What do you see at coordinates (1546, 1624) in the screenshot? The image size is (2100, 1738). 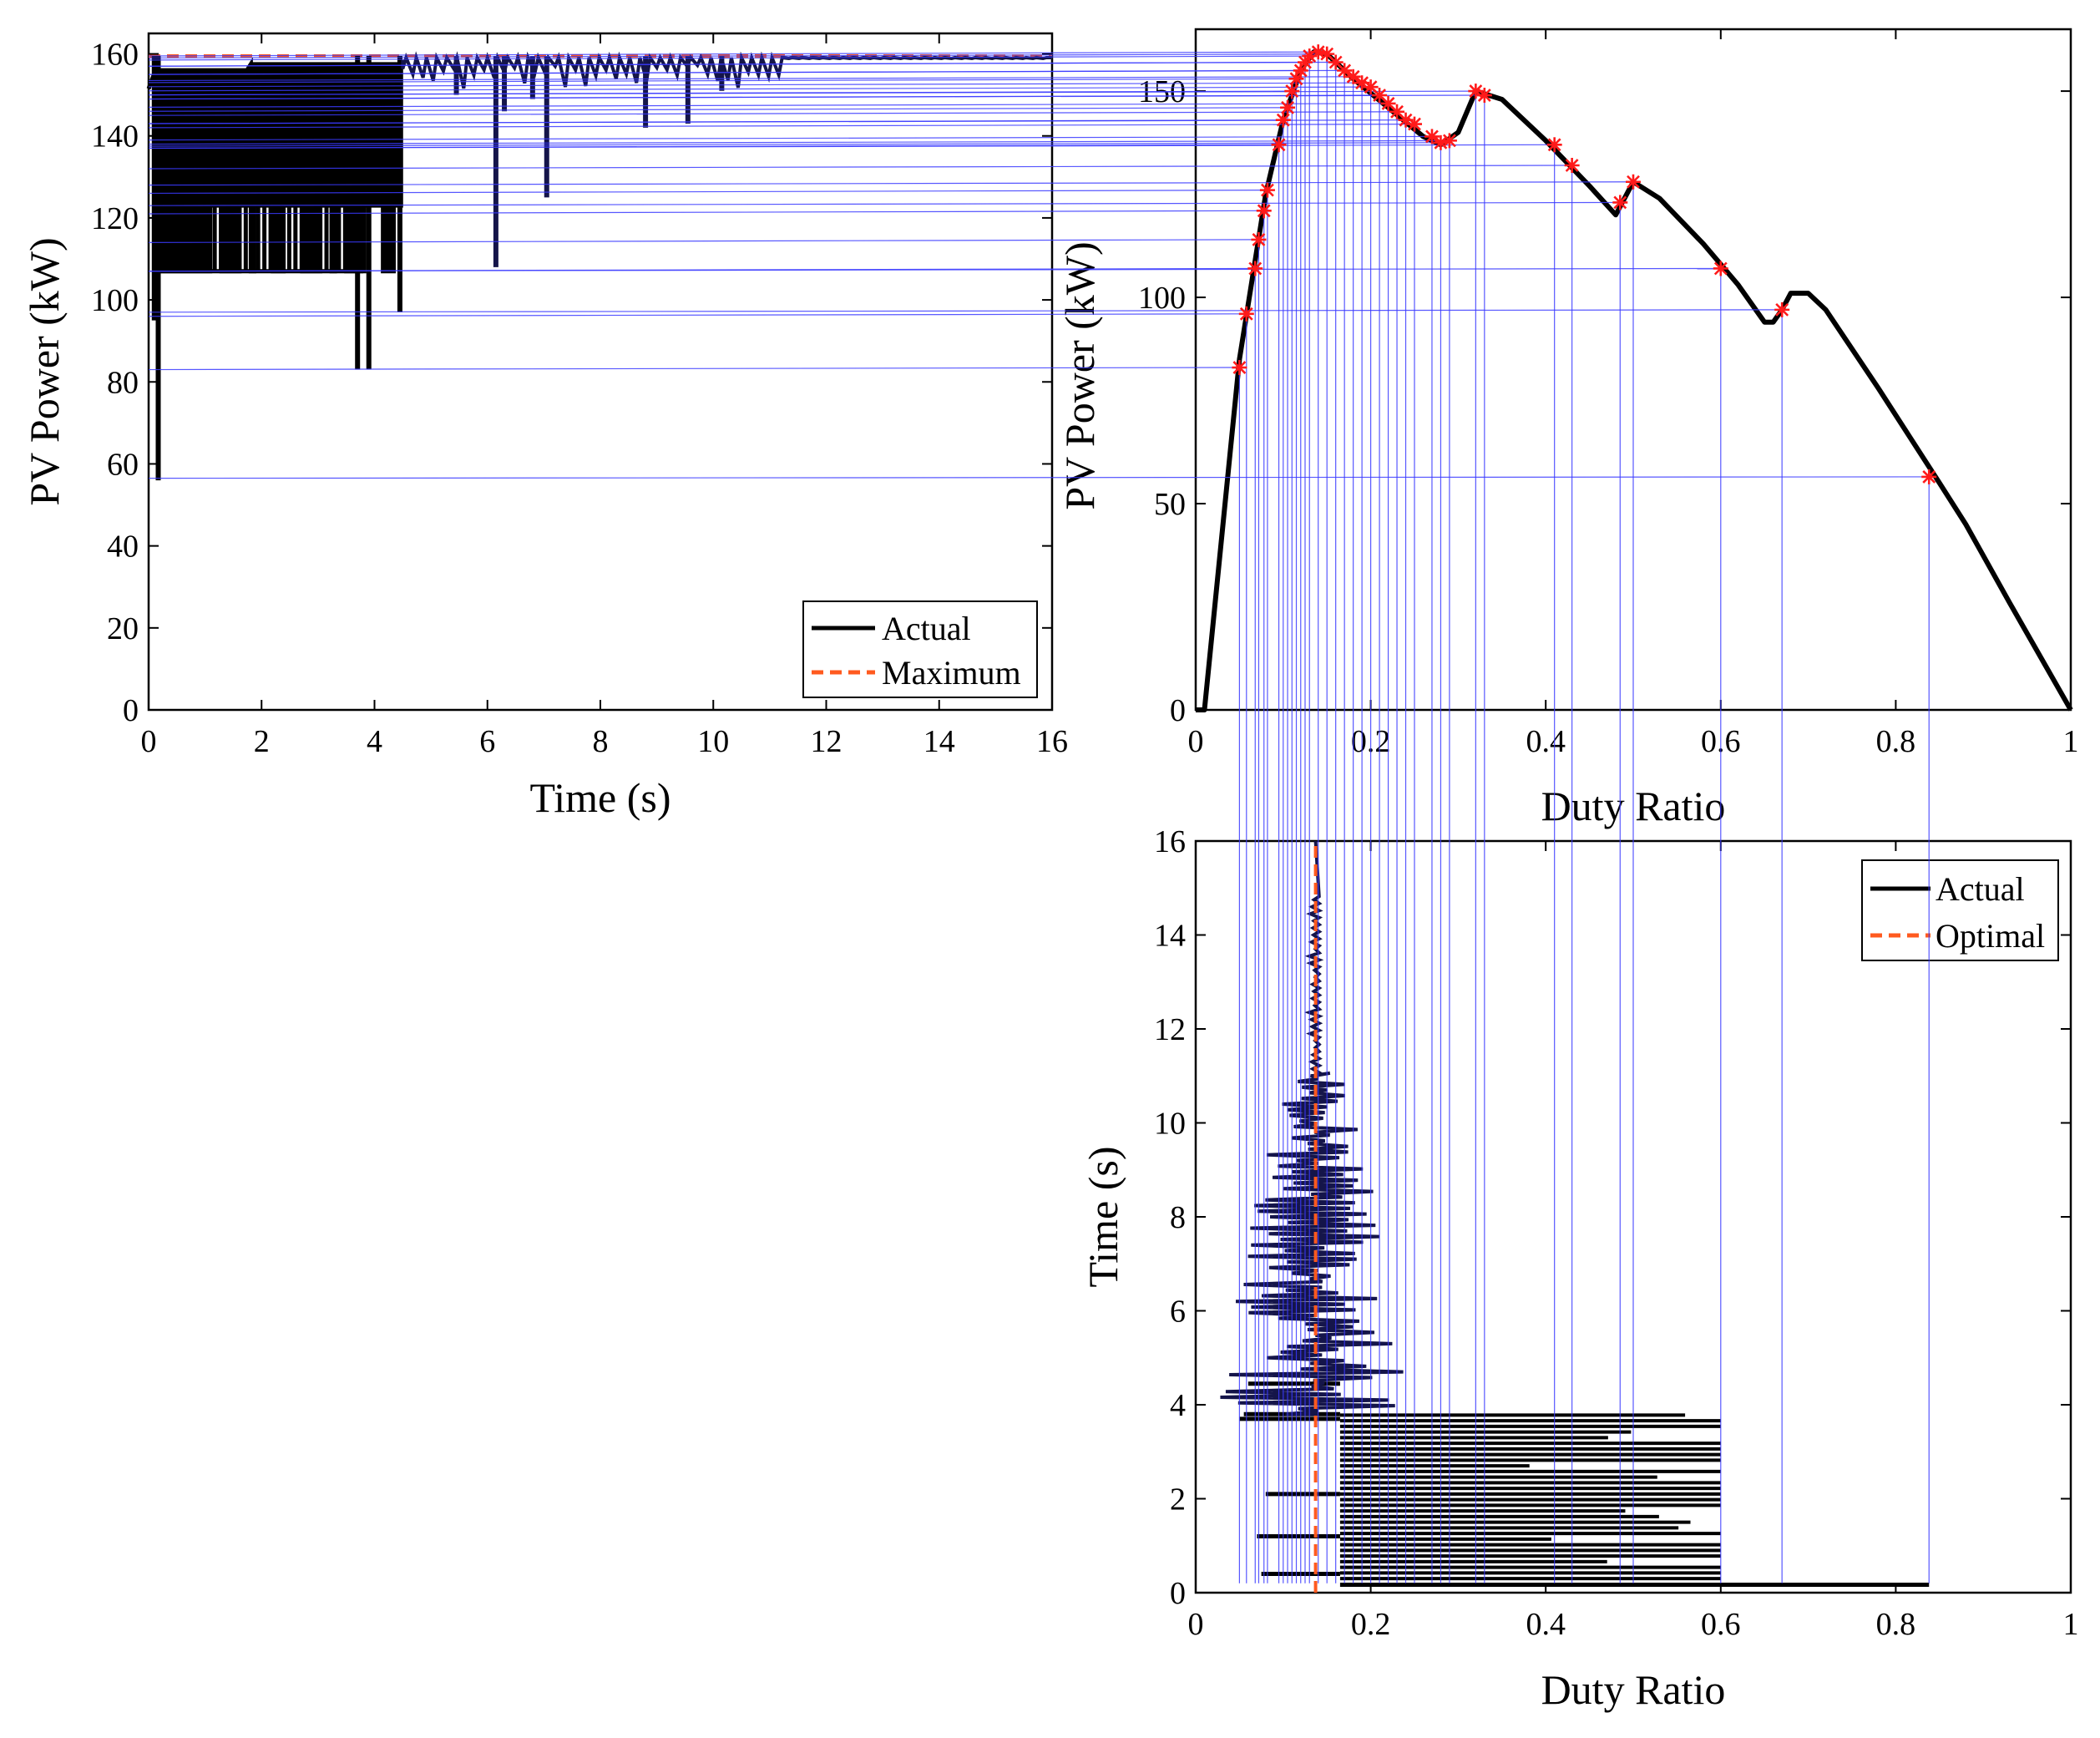 I see `time-duty-x-tick-label: 0.4` at bounding box center [1546, 1624].